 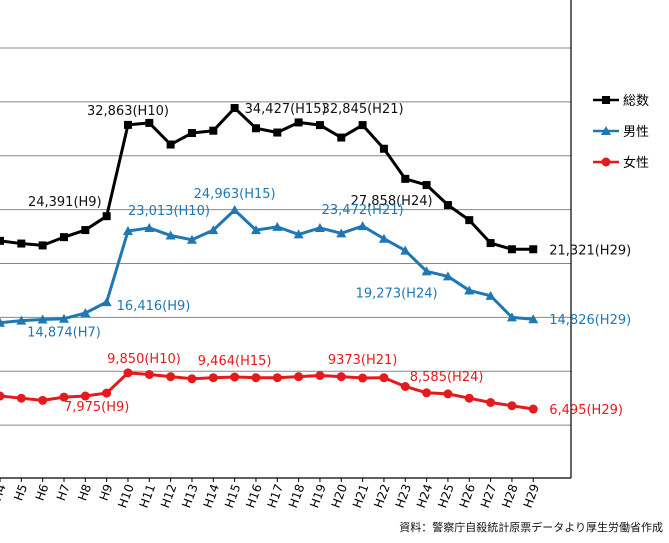 I want to click on x-tick-label: H22, so click(x=381, y=496).